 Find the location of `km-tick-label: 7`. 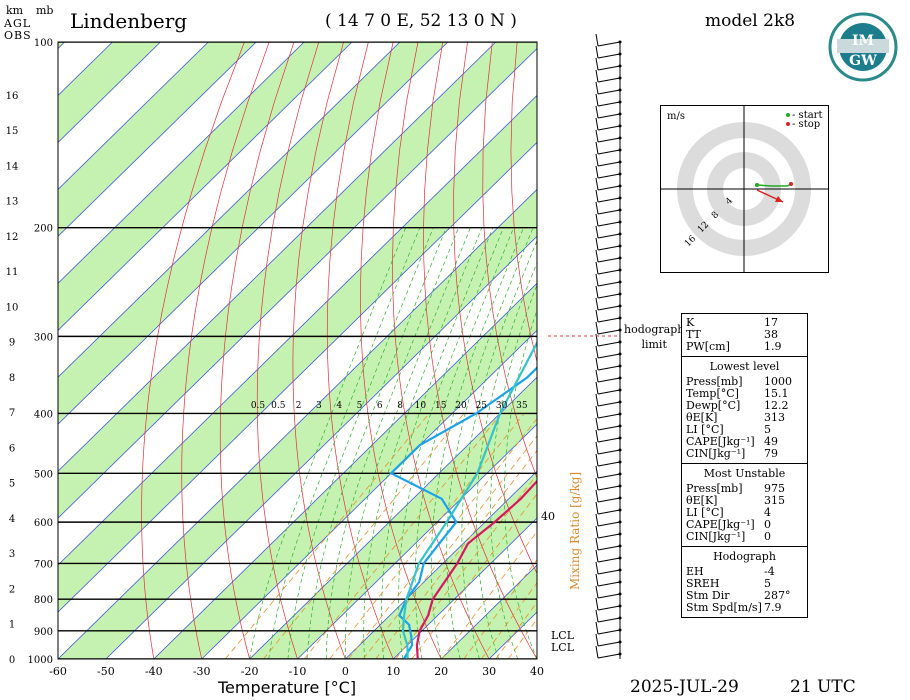

km-tick-label: 7 is located at coordinates (12, 413).